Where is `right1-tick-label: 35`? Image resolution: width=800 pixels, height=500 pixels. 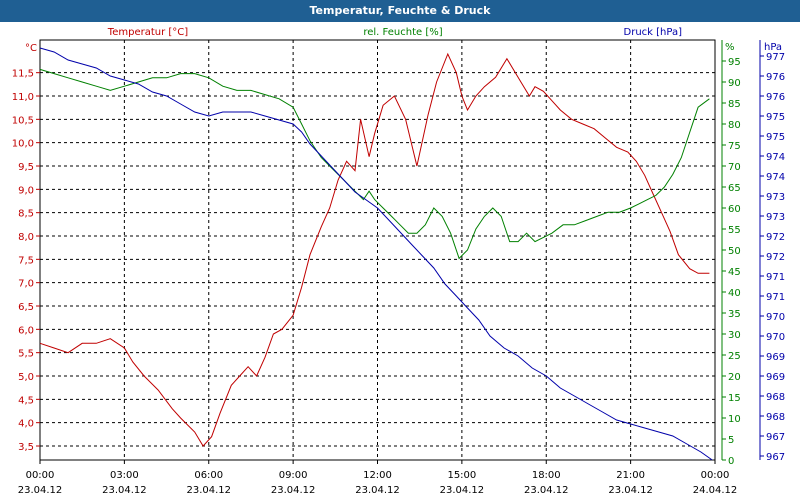
right1-tick-label: 35 is located at coordinates (734, 314).